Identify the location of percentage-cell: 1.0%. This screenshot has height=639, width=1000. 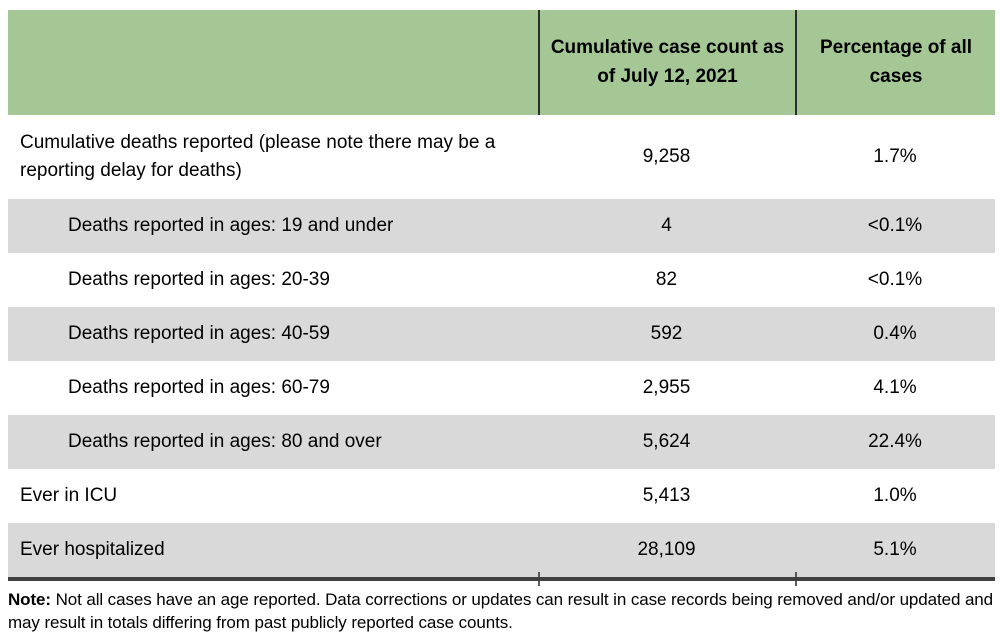
(895, 495).